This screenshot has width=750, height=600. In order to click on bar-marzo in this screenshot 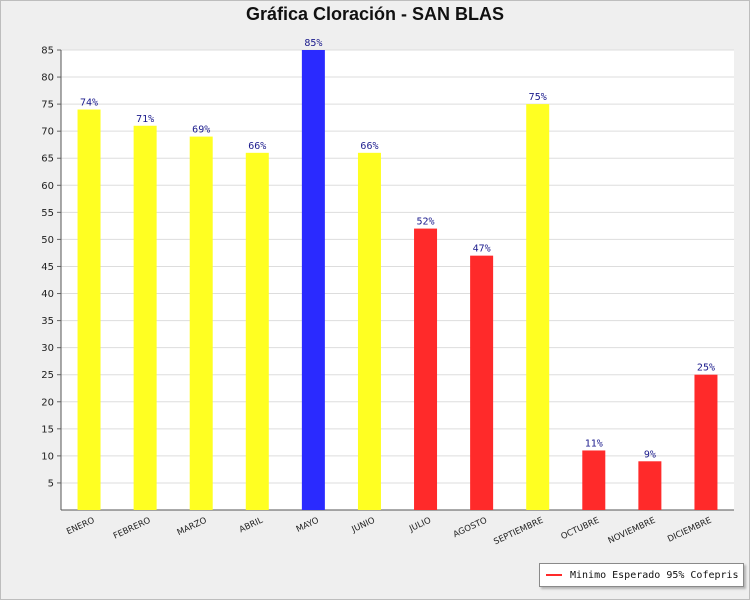, I will do `click(201, 323)`.